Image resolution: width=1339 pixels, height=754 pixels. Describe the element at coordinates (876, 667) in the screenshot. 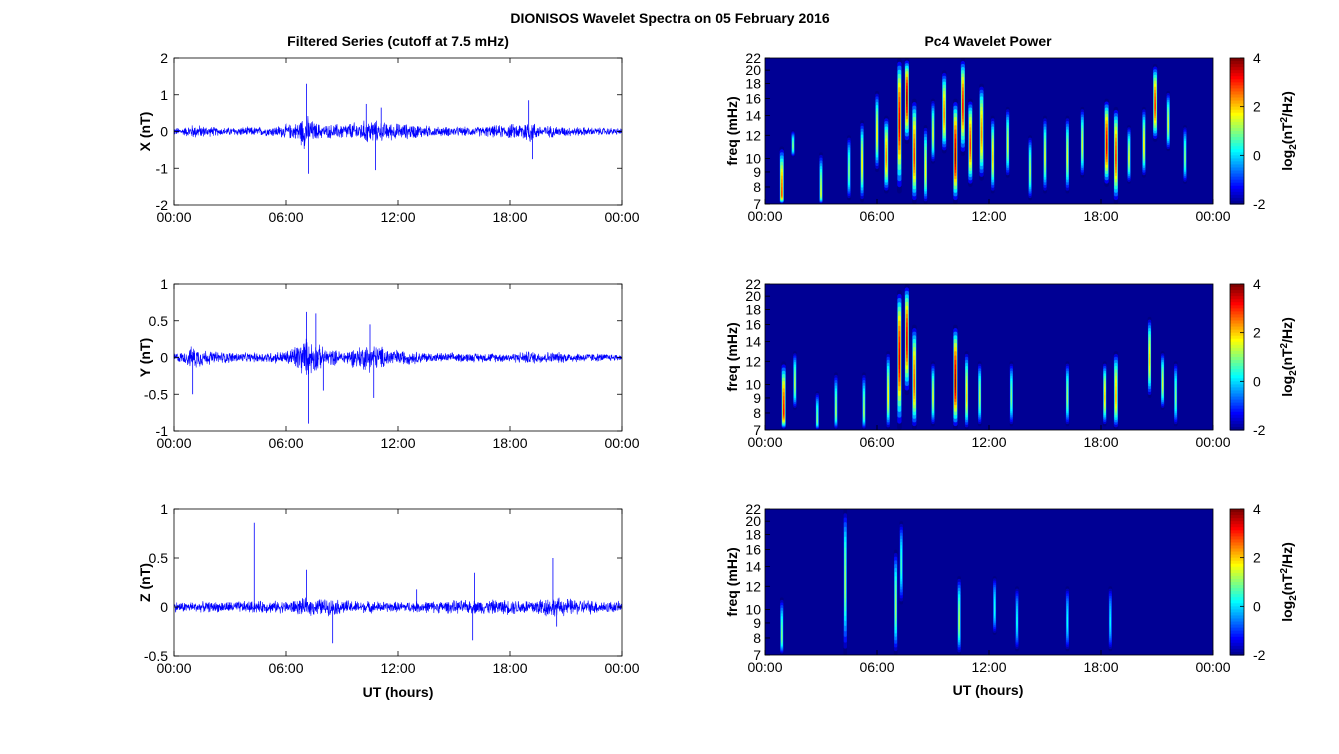

I see `x-tick-label: 06:00` at that location.